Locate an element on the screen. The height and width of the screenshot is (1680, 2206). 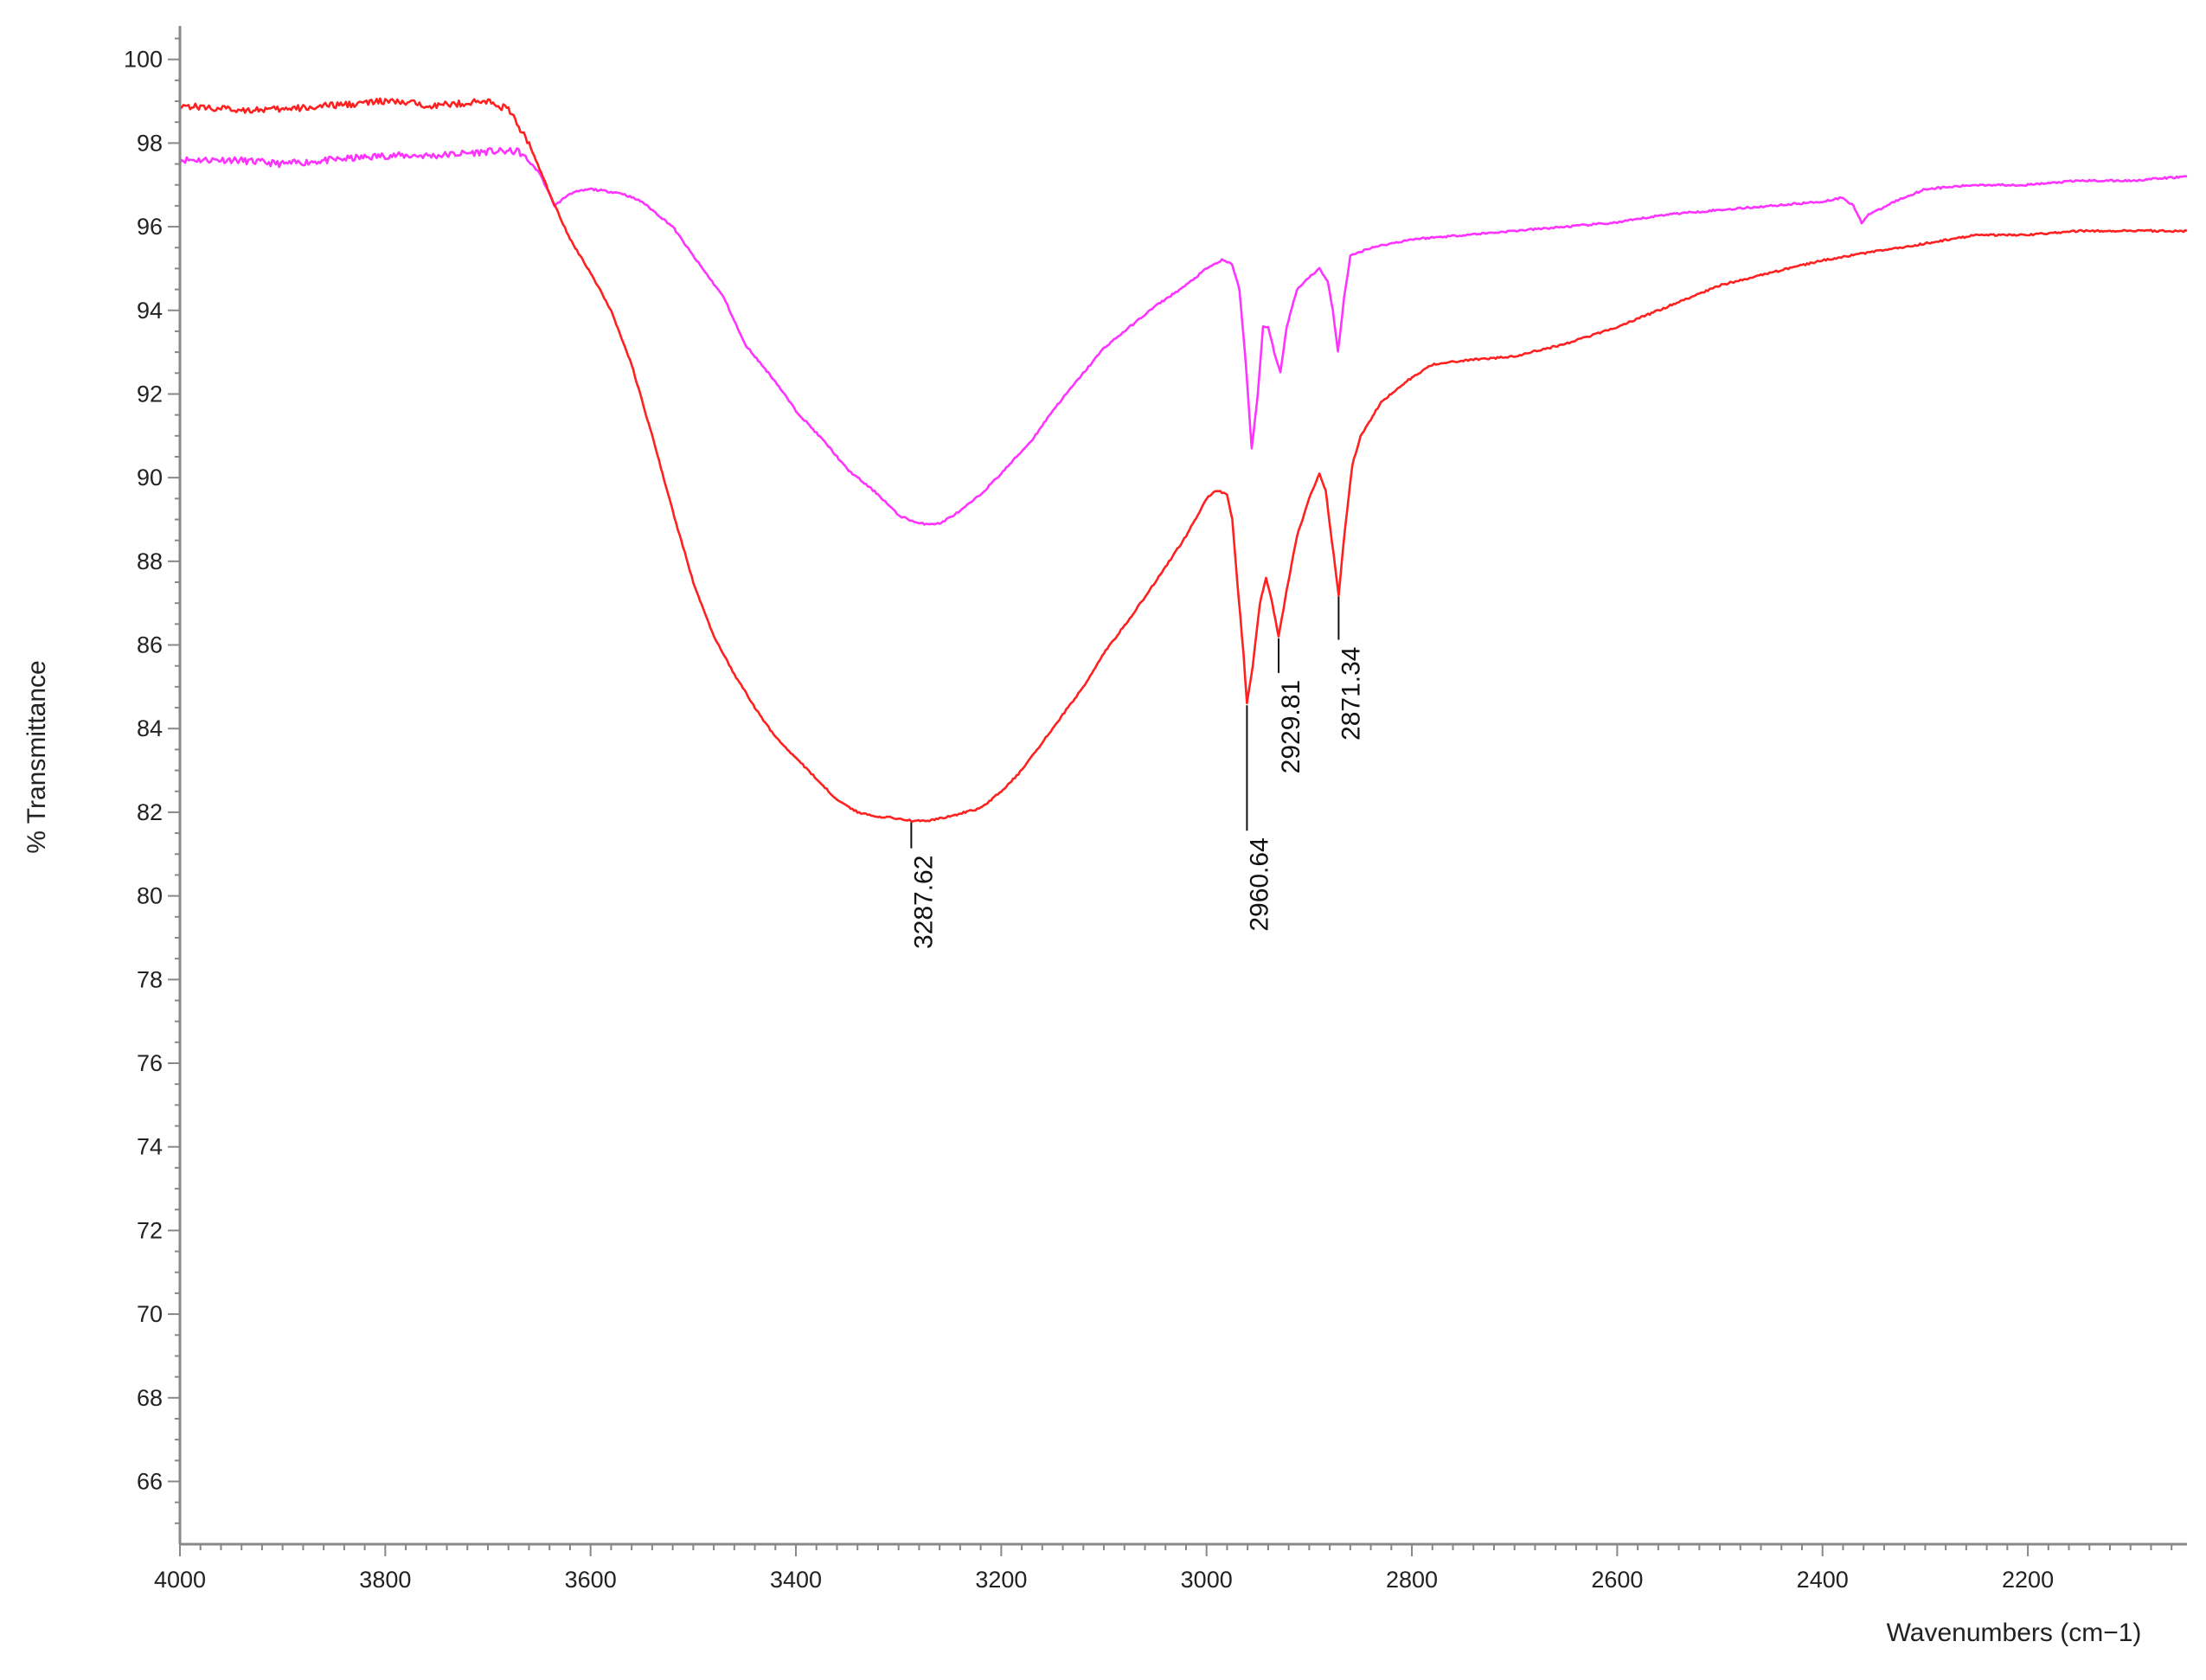
y-tick-label: 66 is located at coordinates (150, 1481).